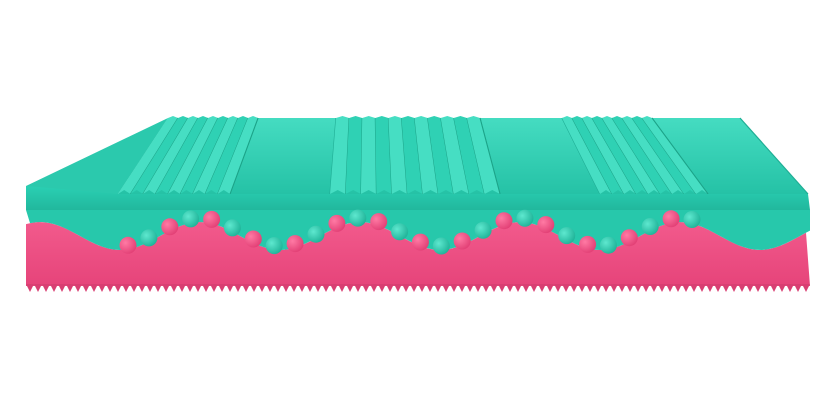  Describe the element at coordinates (410, 232) in the screenshot. I see `wave-cells` at that location.